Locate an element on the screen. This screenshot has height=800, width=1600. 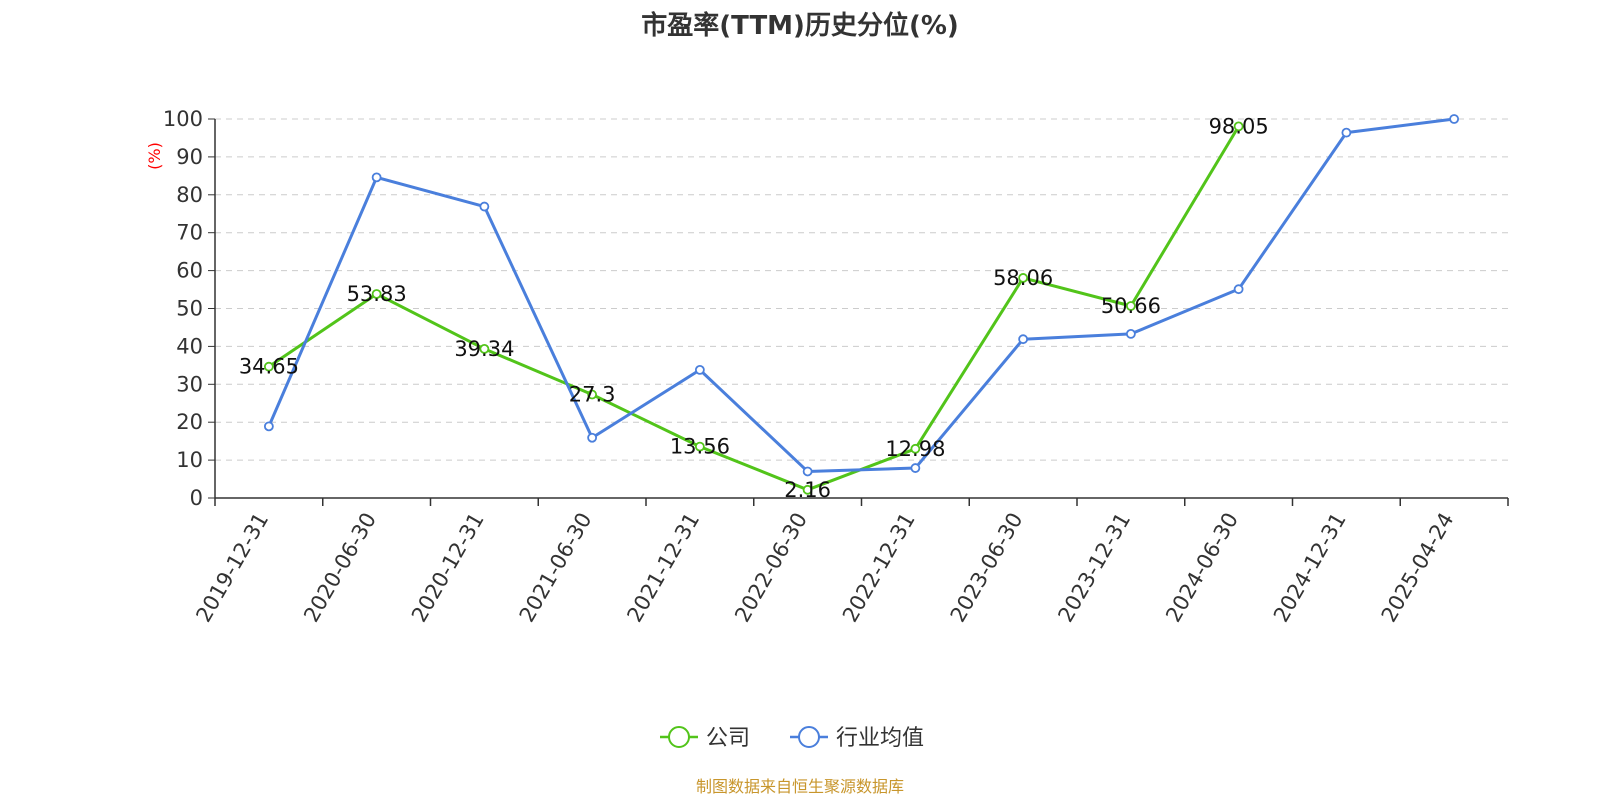
x-tick-label: 2023-12-31 is located at coordinates (1094, 568).